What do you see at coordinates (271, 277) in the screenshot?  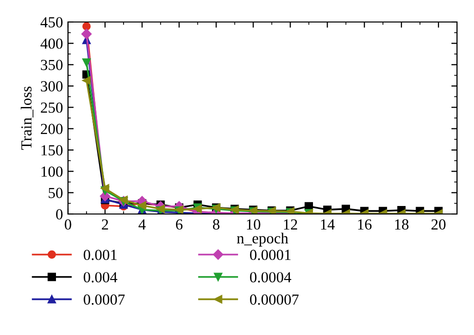 I see `legend-label: 0.0004` at bounding box center [271, 277].